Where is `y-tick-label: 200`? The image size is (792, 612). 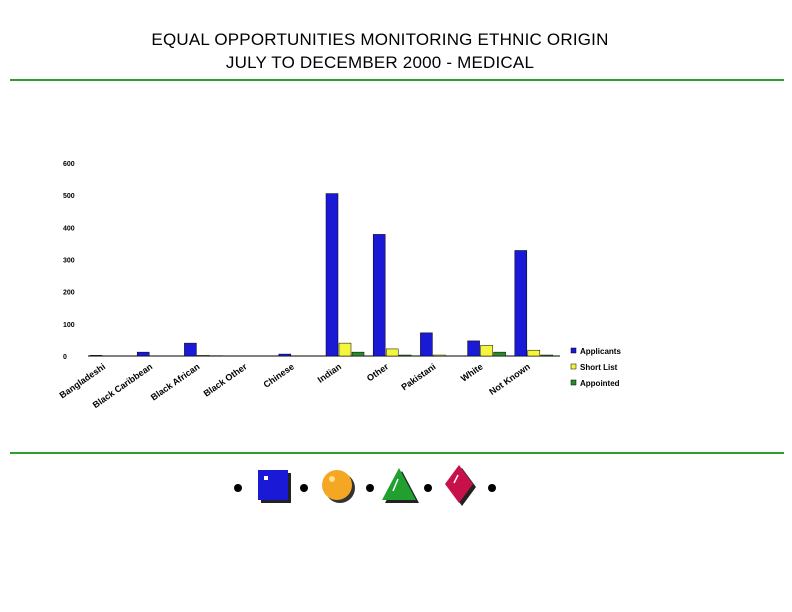 y-tick-label: 200 is located at coordinates (69, 293).